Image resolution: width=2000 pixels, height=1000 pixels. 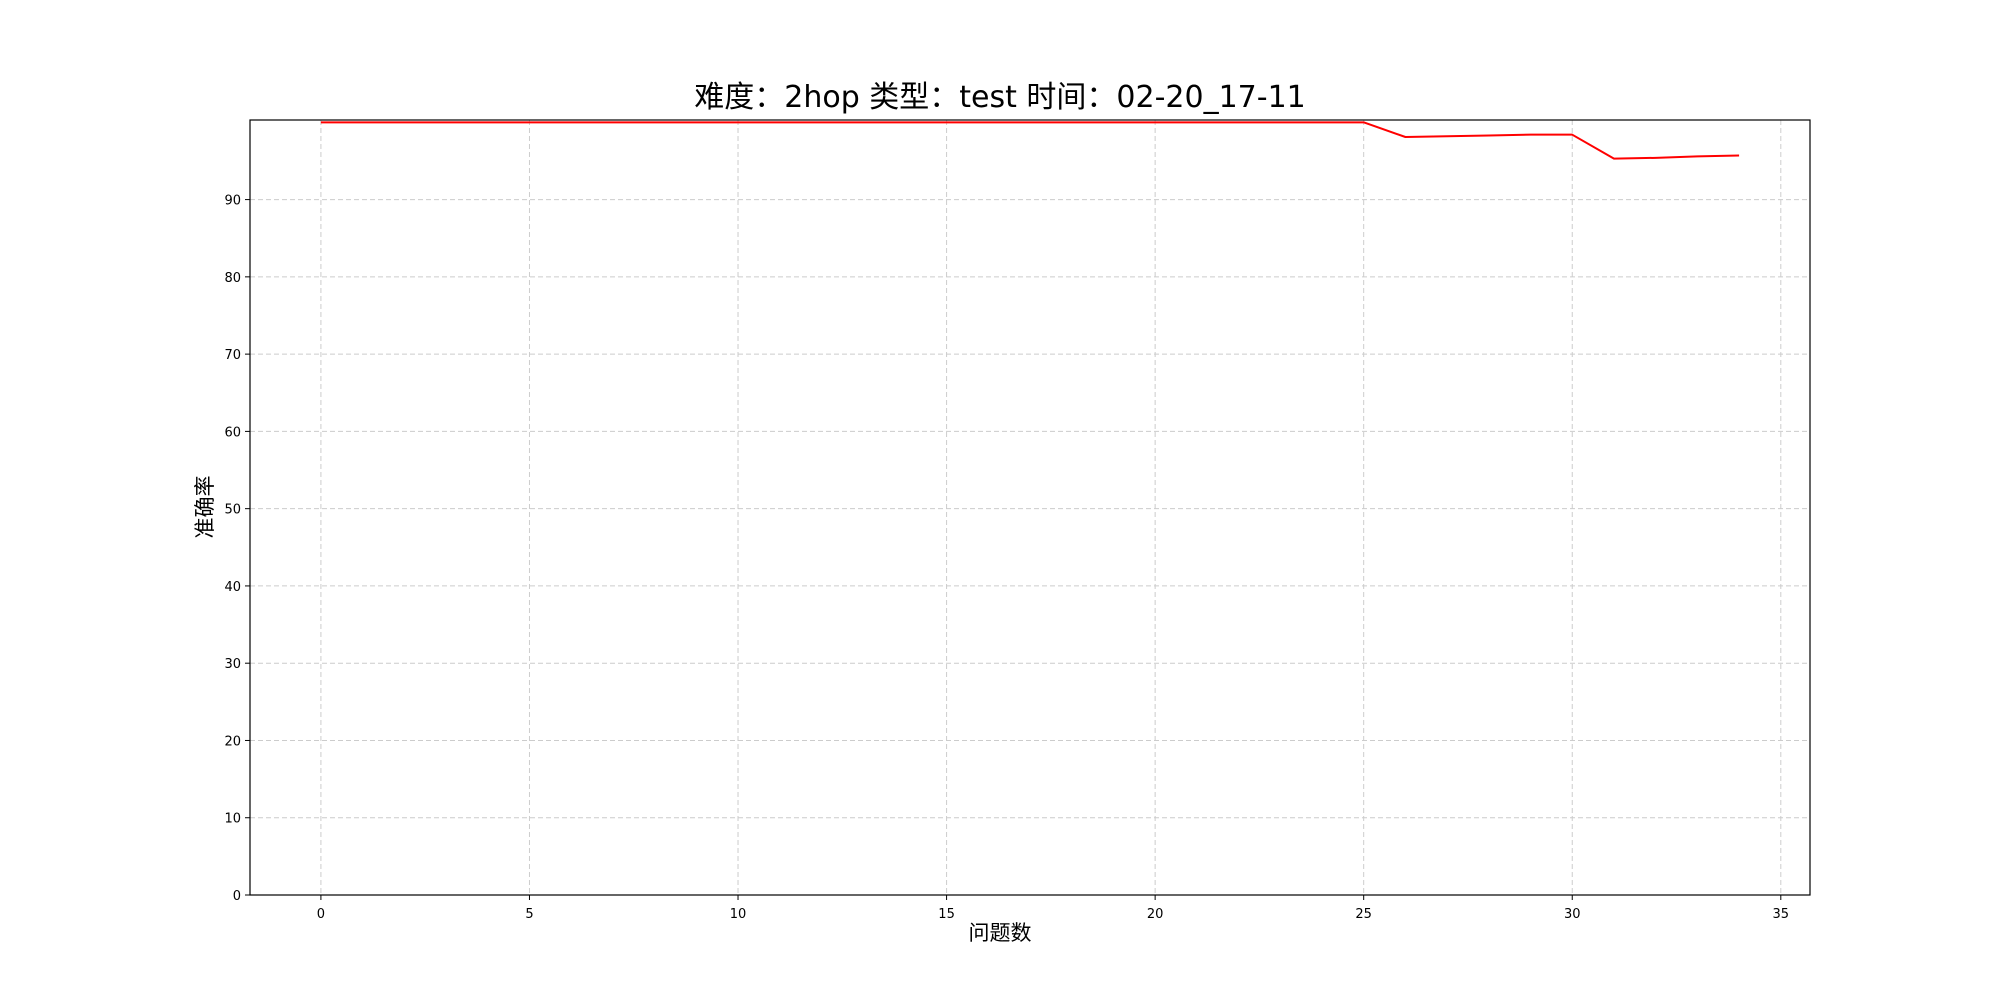 I want to click on x-tick-label: 20, so click(x=1155, y=914).